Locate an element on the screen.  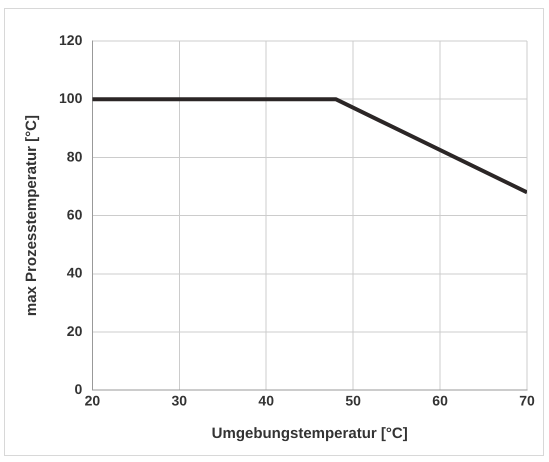
y-tick-label: 80 is located at coordinates (74, 156).